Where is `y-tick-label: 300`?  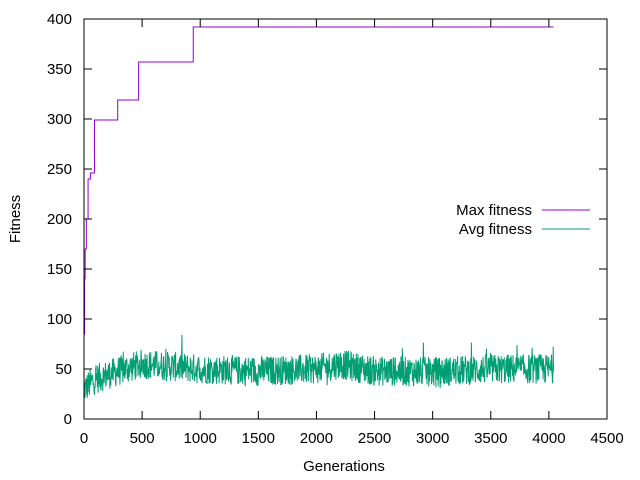 y-tick-label: 300 is located at coordinates (59, 119).